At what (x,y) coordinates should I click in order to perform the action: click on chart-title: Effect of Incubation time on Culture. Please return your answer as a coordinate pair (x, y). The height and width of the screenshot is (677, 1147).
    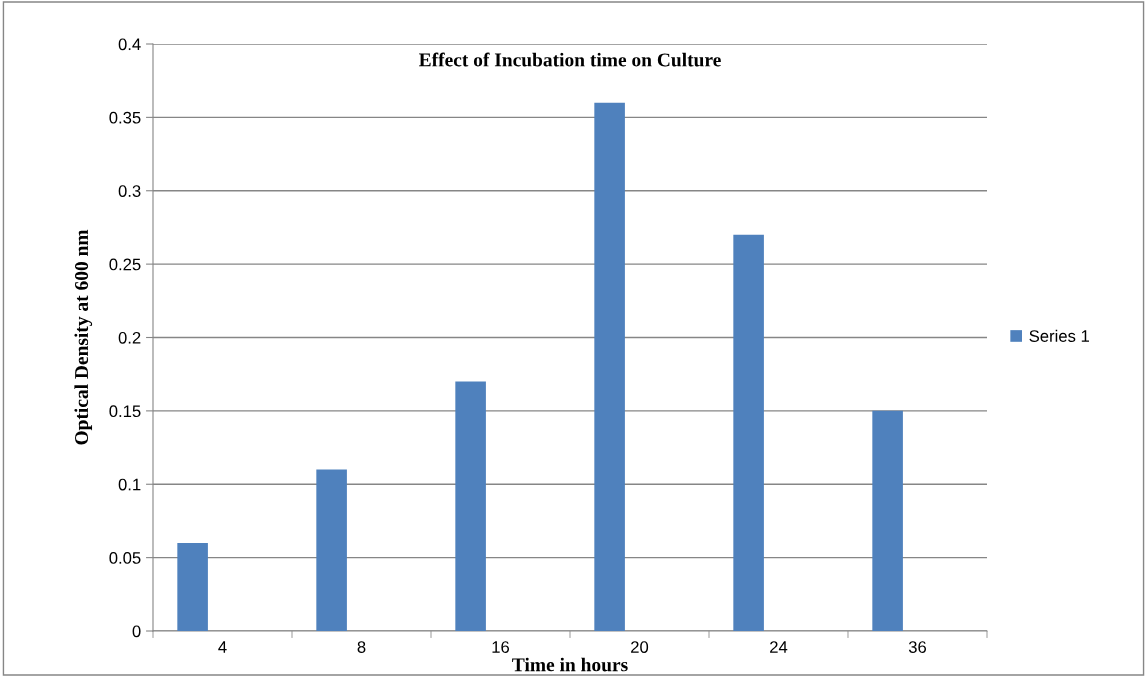
    Looking at the image, I should click on (570, 59).